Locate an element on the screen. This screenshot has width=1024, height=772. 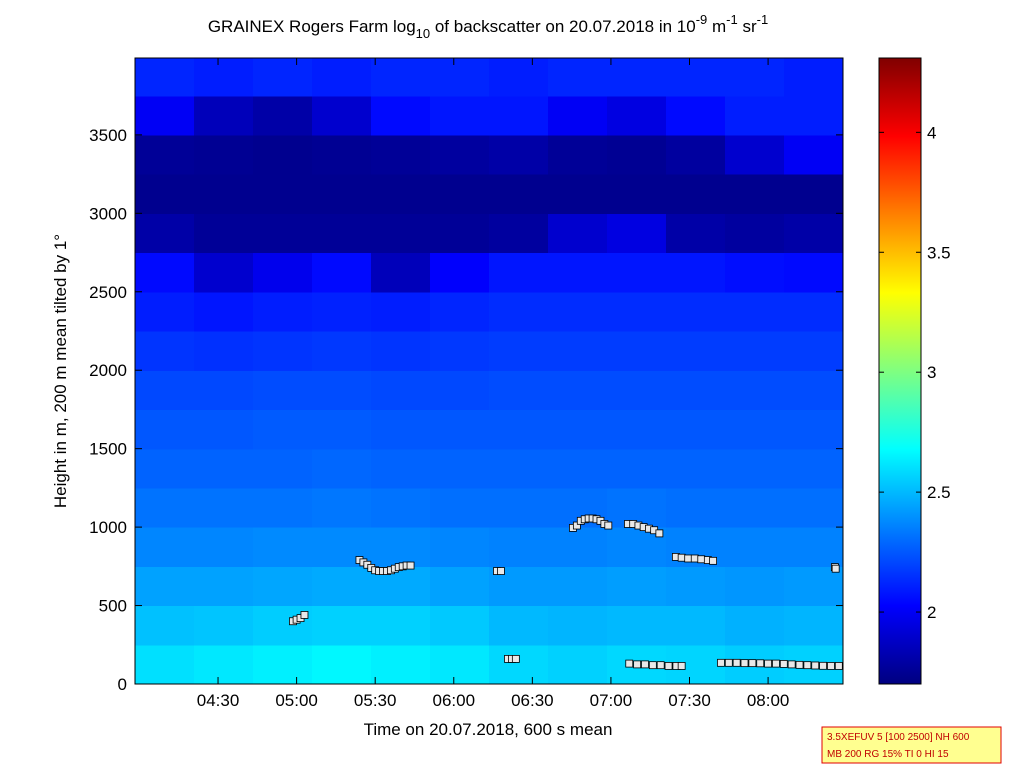
x-axis-label: Time on 20.07.2018, 600 s mean is located at coordinates (488, 729).